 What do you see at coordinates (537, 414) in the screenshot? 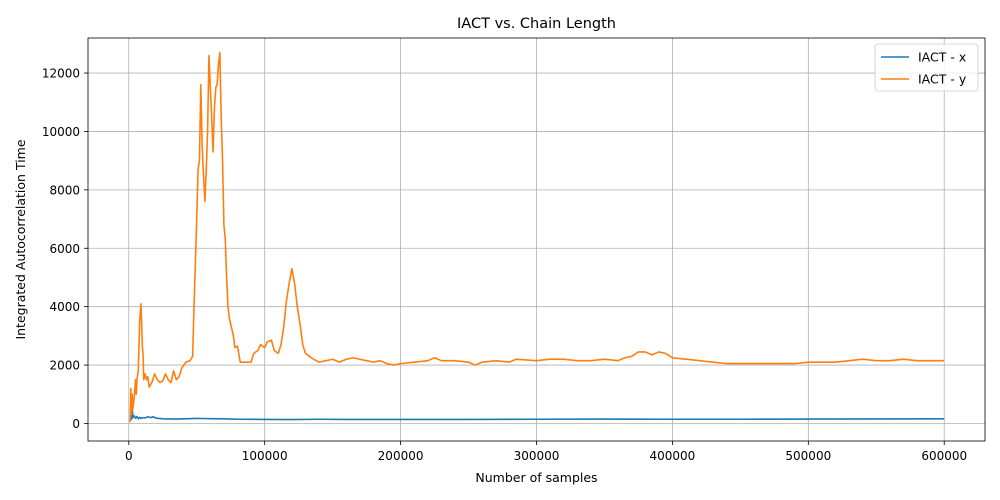
I see `series-line-iact-x` at bounding box center [537, 414].